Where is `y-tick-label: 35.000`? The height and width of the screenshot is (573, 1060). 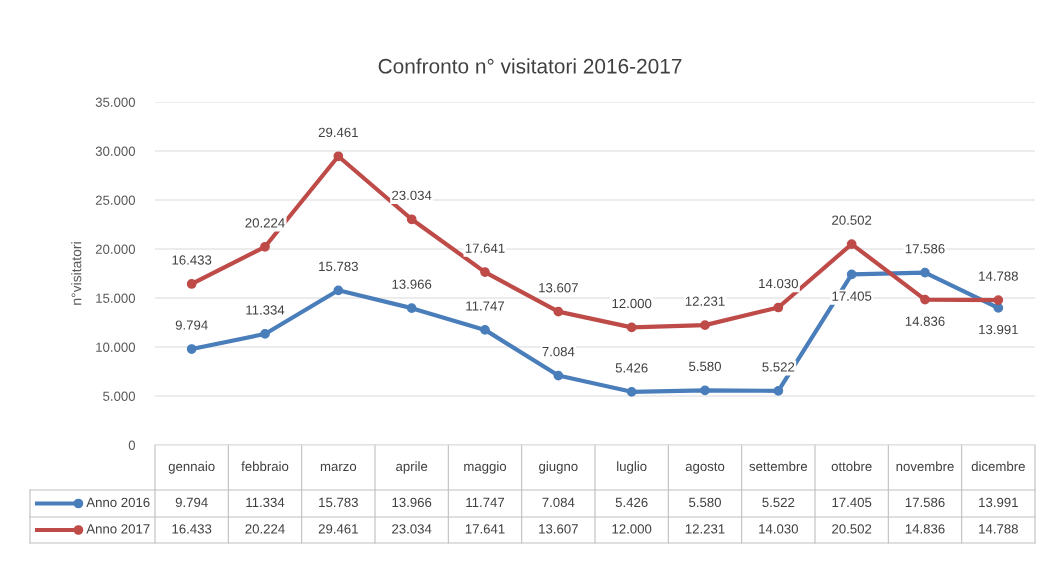 y-tick-label: 35.000 is located at coordinates (115, 102).